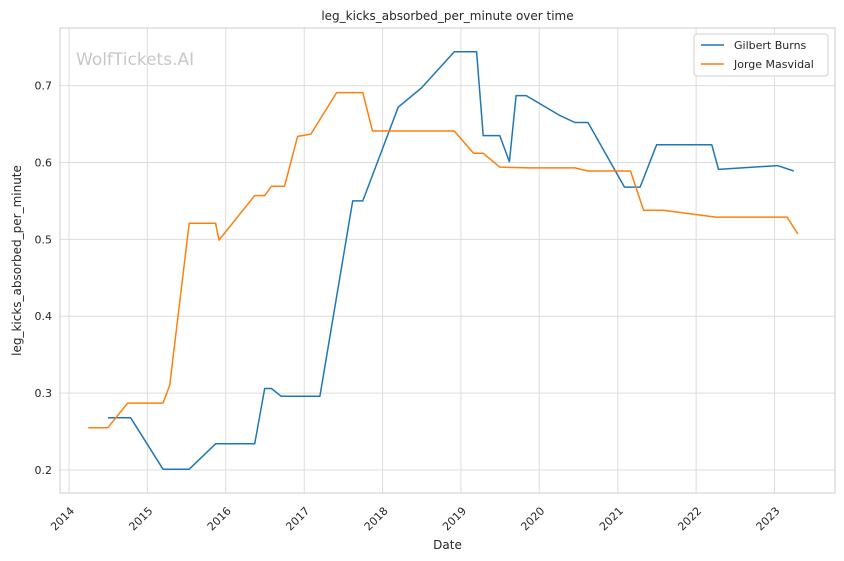  What do you see at coordinates (773, 64) in the screenshot?
I see `legend-label-jorge-masvidal: Jorge Masvidal` at bounding box center [773, 64].